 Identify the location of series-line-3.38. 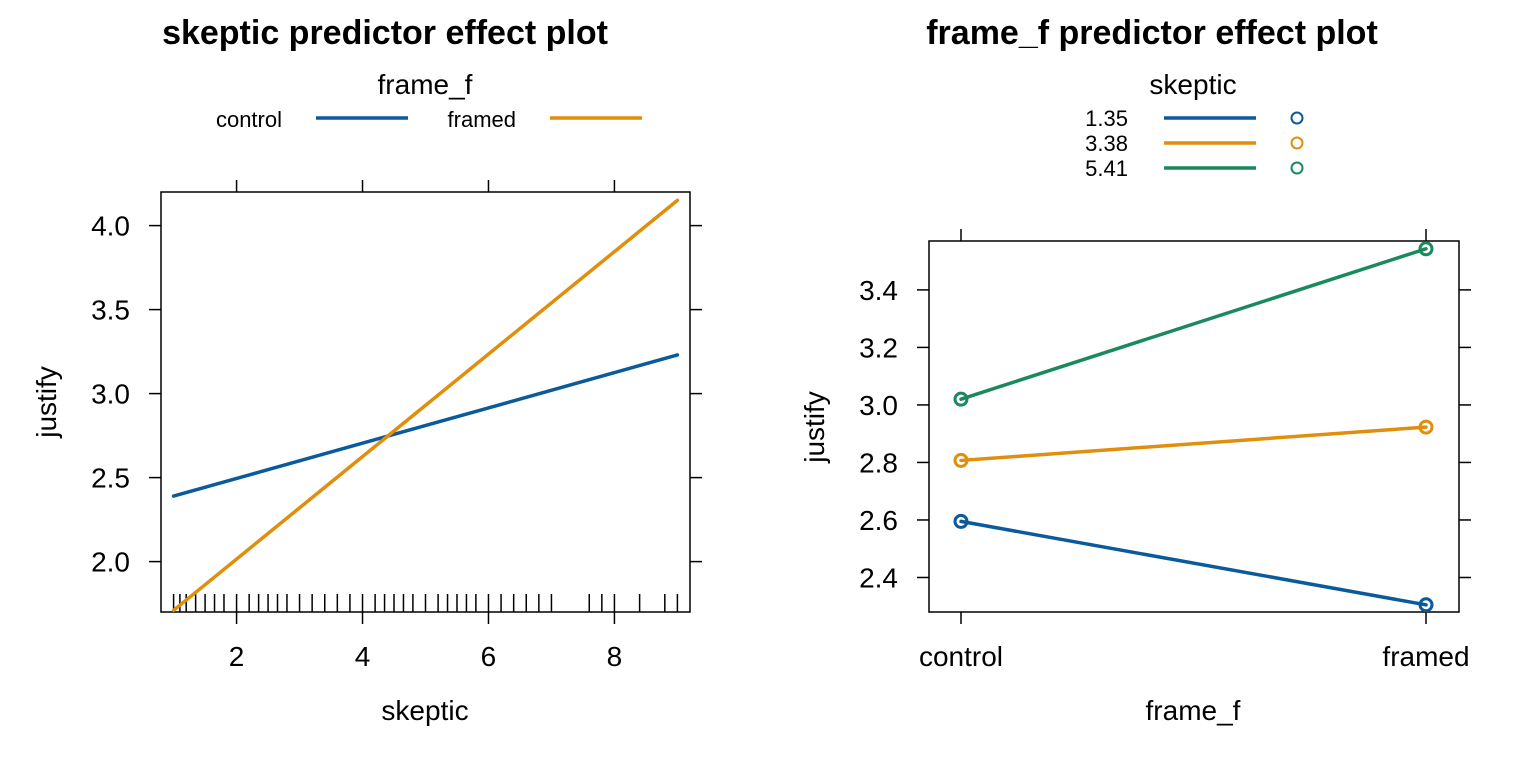
(1193, 444).